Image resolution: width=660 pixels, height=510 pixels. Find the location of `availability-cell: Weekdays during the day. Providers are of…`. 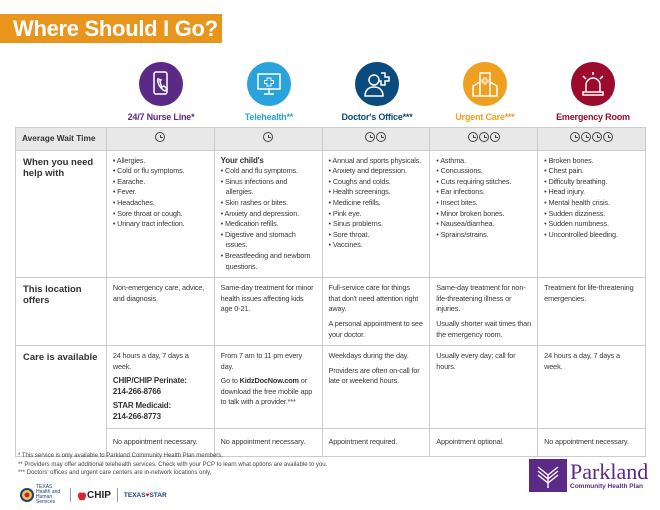

availability-cell: Weekdays during the day. Providers are of… is located at coordinates (376, 387).